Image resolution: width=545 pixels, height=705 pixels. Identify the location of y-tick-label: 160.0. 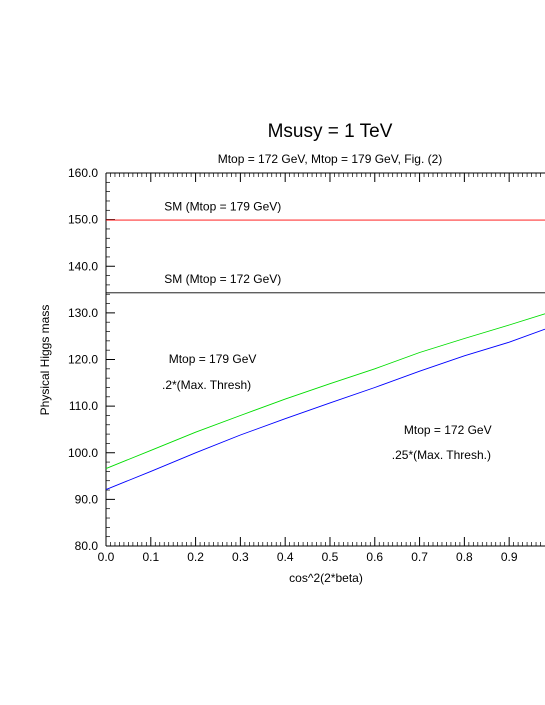
(83, 173).